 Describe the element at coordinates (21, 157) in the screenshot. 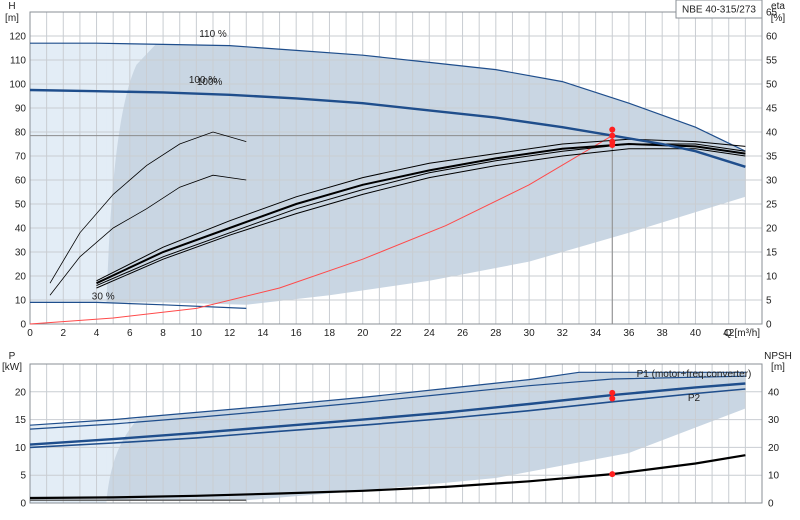

I see `y-tick-label: 70` at that location.